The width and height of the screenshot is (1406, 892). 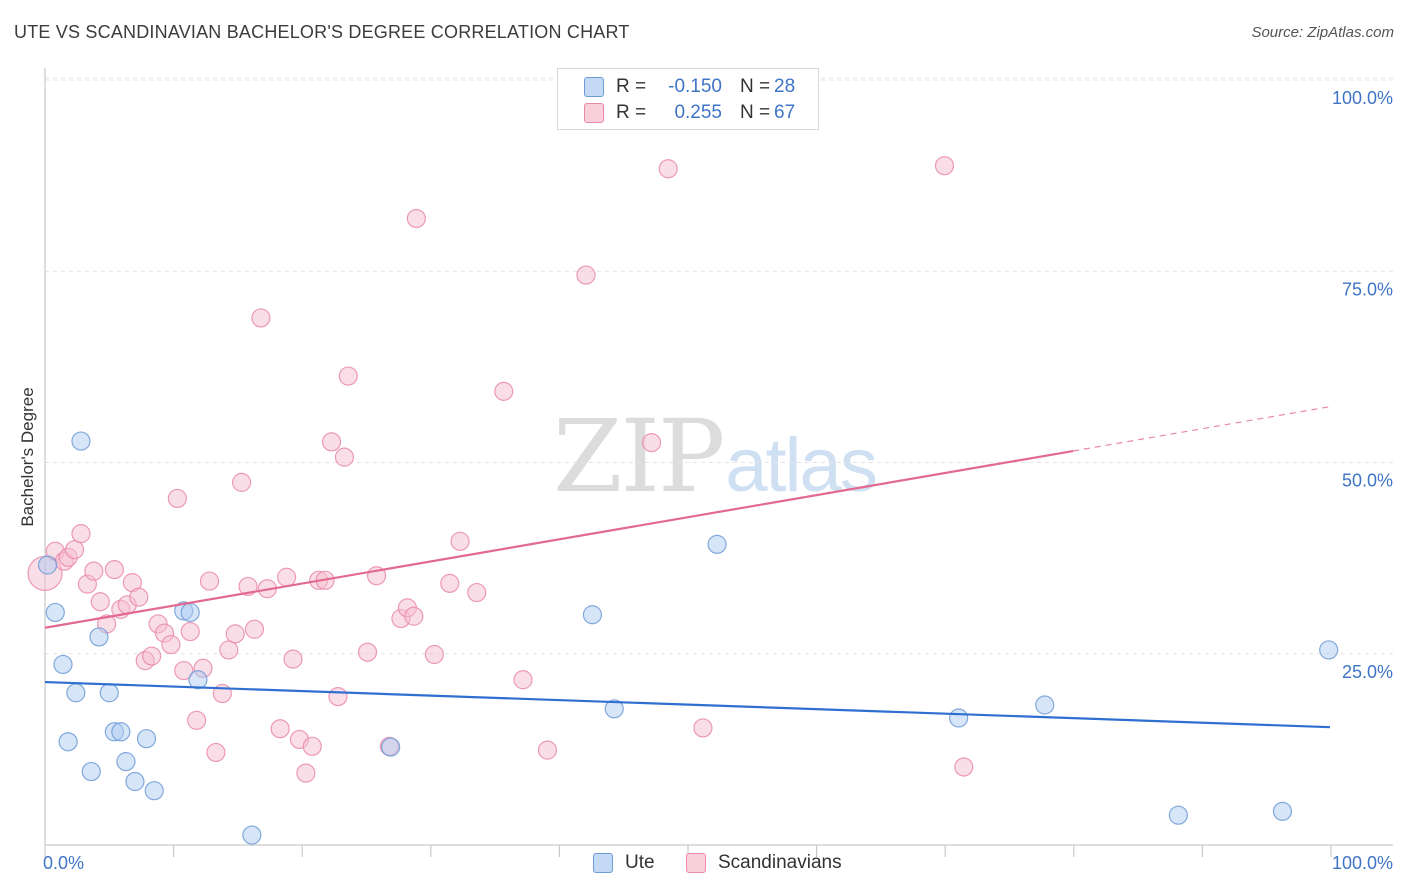 What do you see at coordinates (63, 863) in the screenshot?
I see `x-tick-label-0: 0.0%` at bounding box center [63, 863].